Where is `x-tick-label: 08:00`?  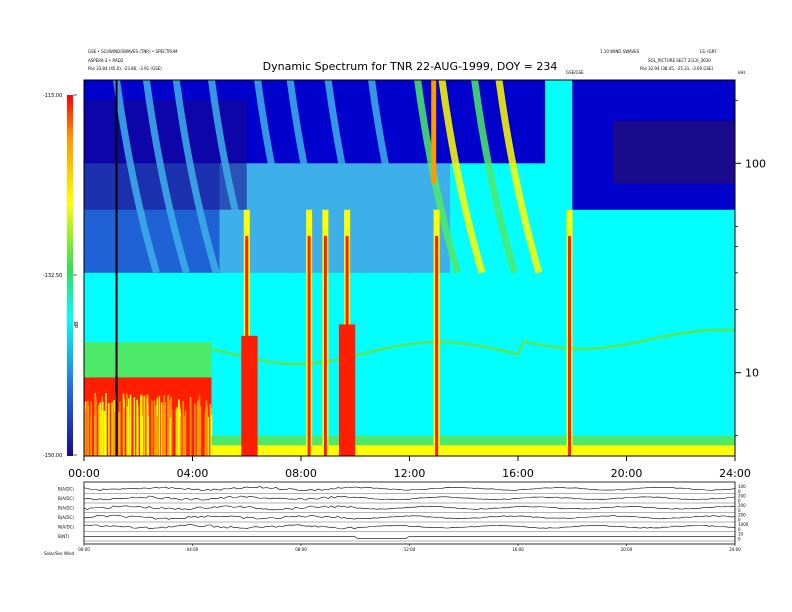 x-tick-label: 08:00 is located at coordinates (301, 473).